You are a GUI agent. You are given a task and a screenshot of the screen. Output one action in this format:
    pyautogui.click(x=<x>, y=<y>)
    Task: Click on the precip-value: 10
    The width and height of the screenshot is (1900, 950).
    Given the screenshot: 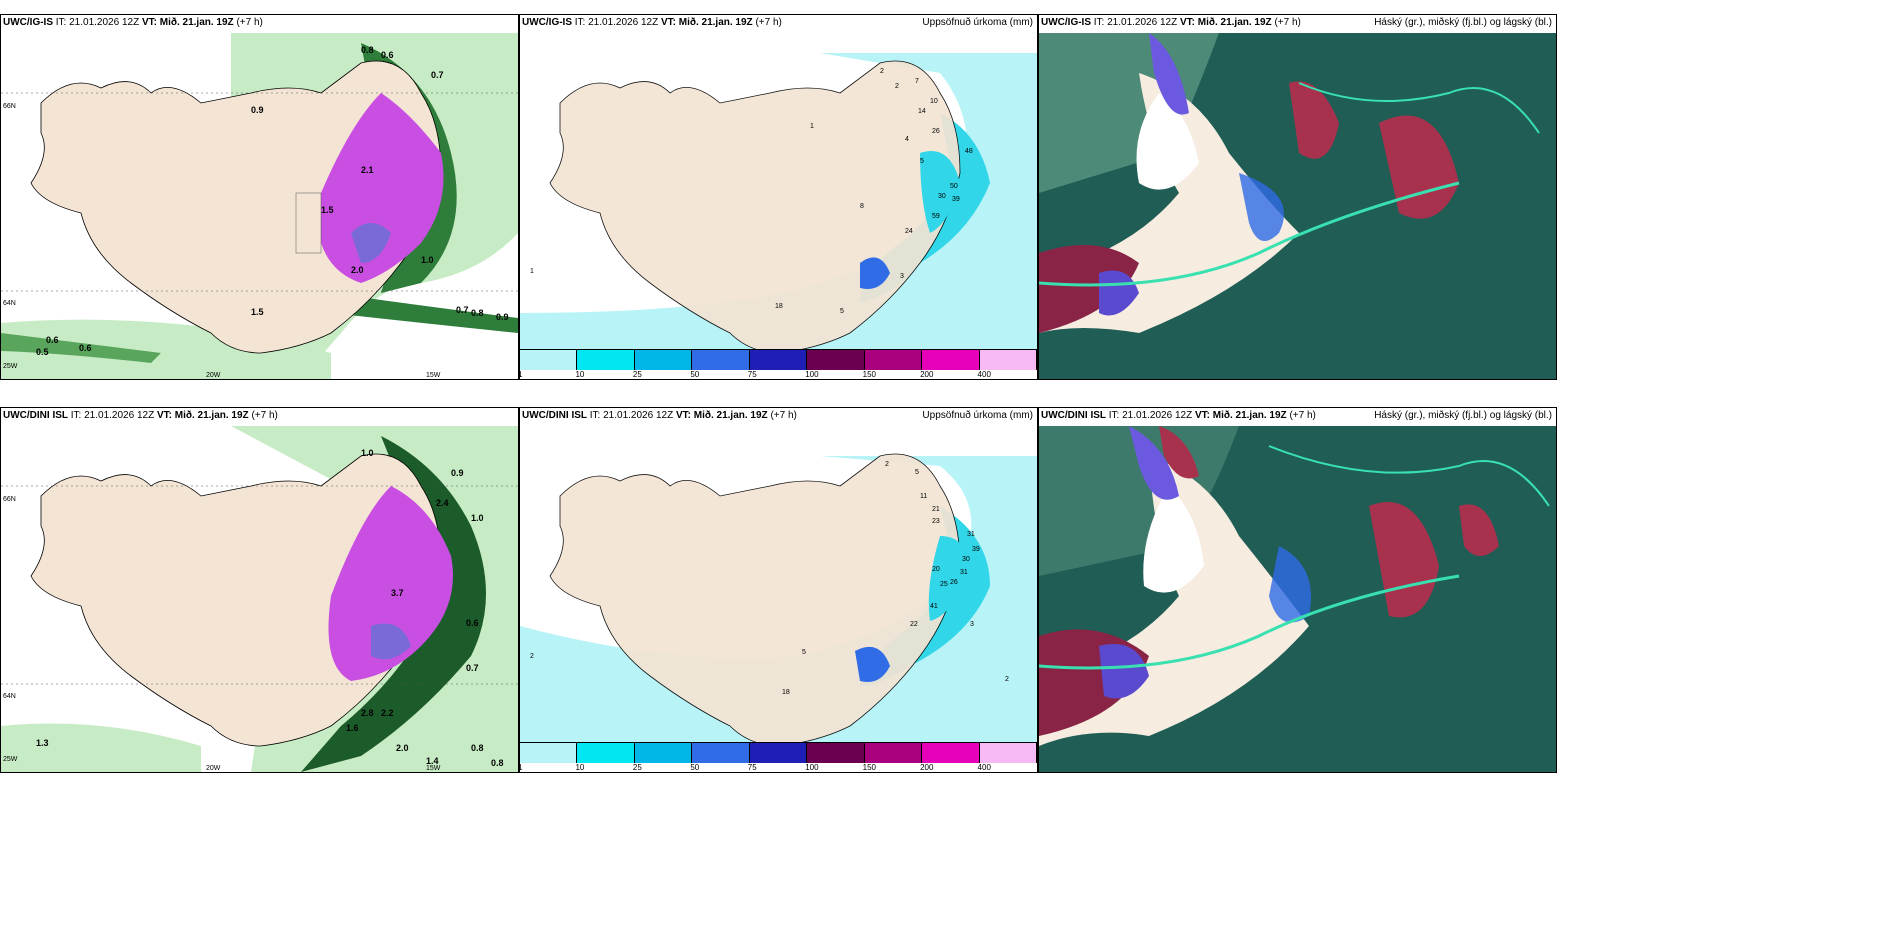 What is the action you would take?
    pyautogui.click(x=934, y=101)
    